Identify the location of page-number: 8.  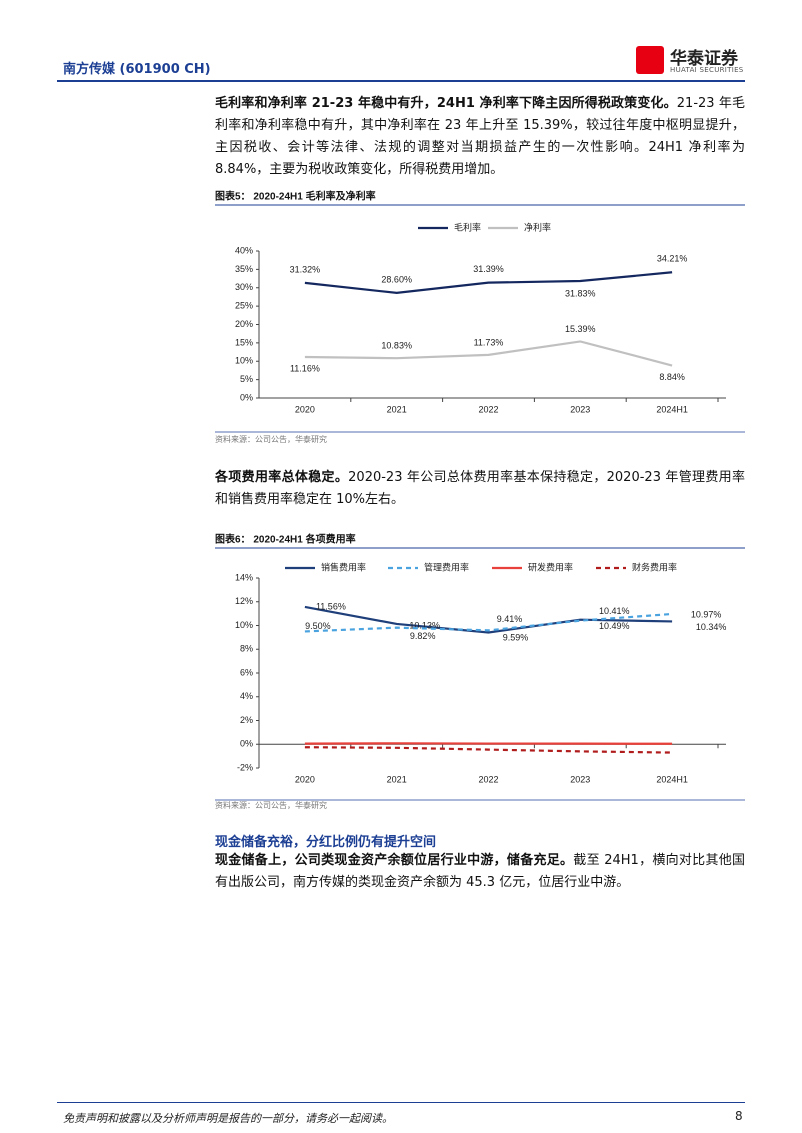
(739, 1116).